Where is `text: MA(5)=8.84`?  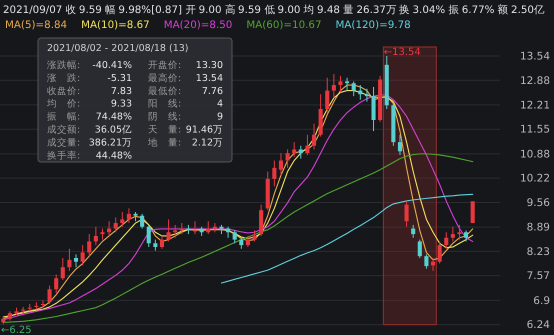
text: MA(5)=8.84 is located at coordinates (36, 25).